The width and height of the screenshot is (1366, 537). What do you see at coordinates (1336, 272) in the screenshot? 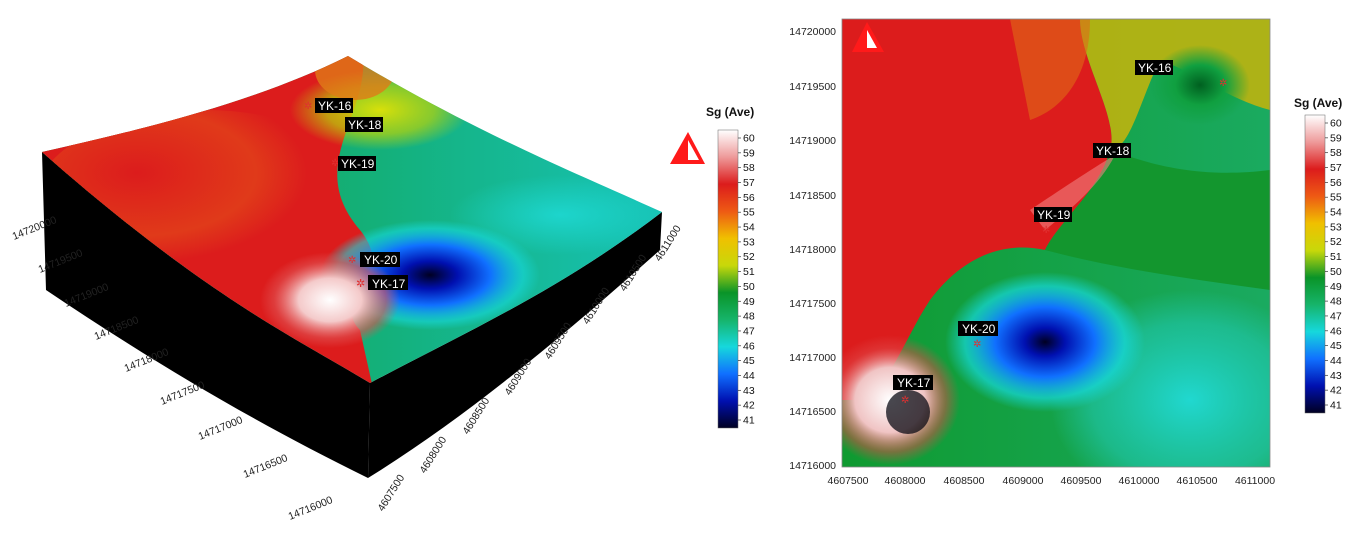
I see `legend-tick-label: 50` at bounding box center [1336, 272].